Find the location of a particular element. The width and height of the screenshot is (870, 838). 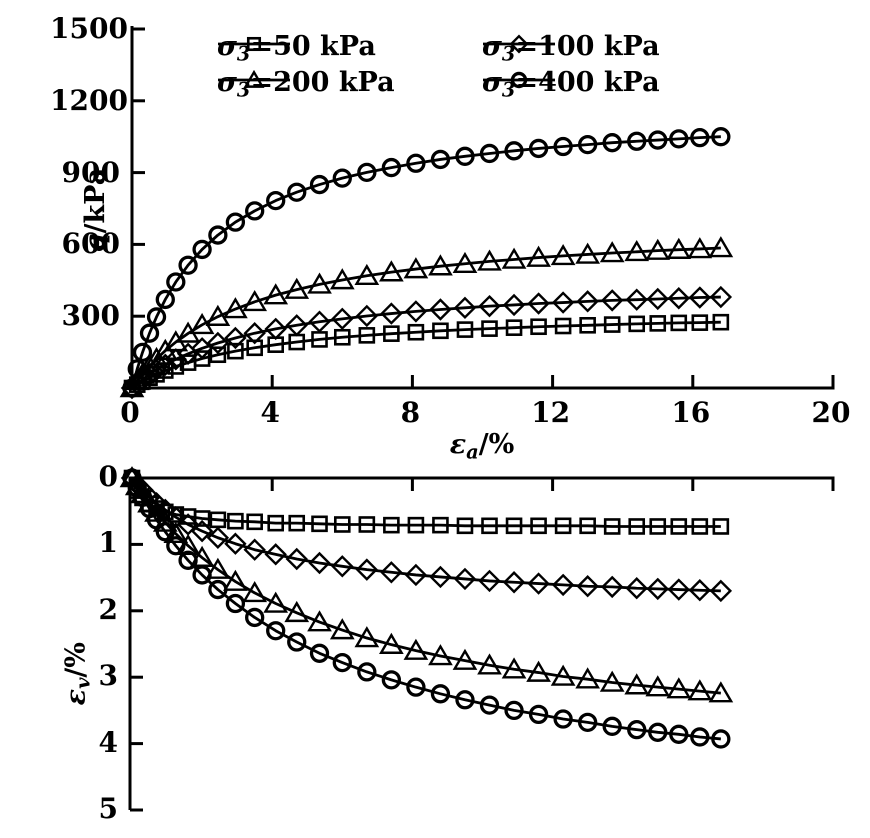

x-axis-unit: /% is located at coordinates (496, 444).